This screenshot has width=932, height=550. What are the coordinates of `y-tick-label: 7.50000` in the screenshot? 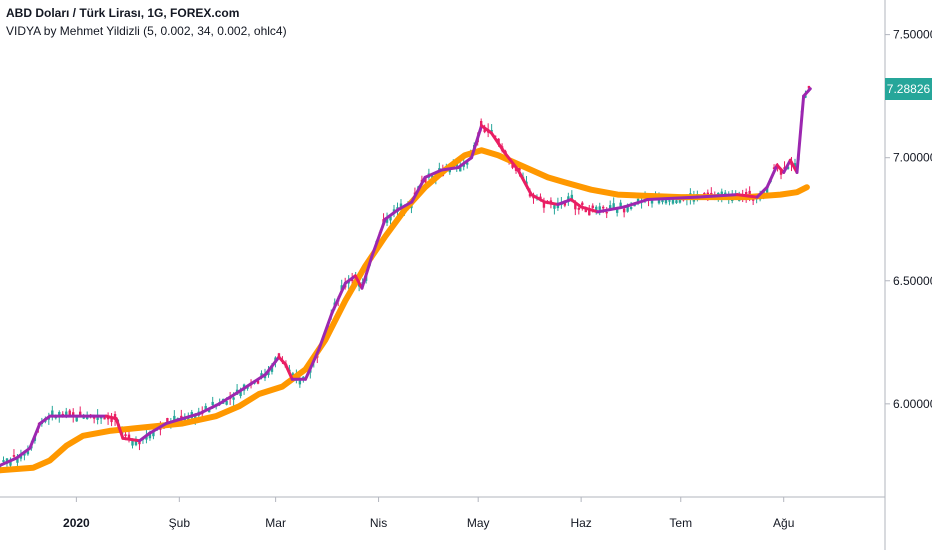 It's located at (912, 35).